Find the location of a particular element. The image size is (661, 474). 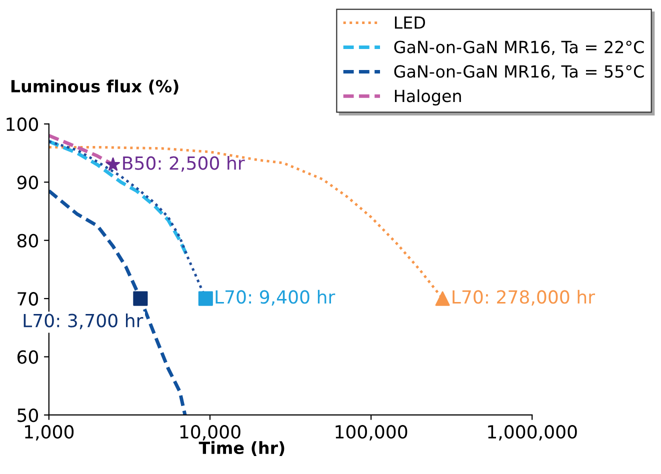

y-tick-label: 80 is located at coordinates (27, 241).